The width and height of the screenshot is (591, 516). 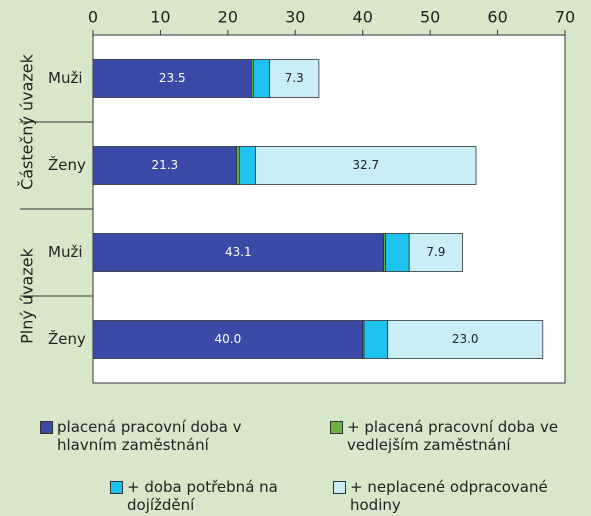 I want to click on legend-label: + neplacené odpracované hodiny, so click(x=449, y=496).